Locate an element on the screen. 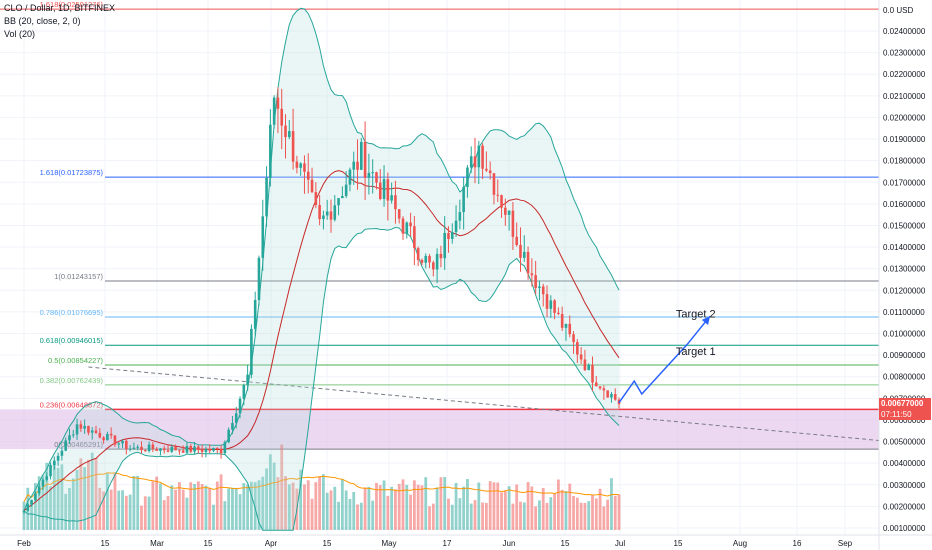 The width and height of the screenshot is (932, 550). time-tick-label: Aug is located at coordinates (740, 543).